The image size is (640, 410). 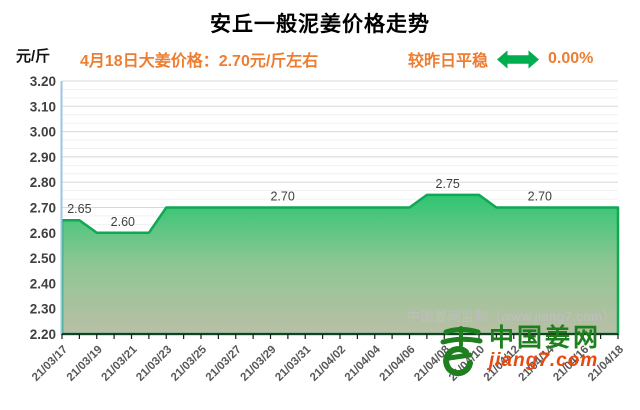 I want to click on svg-text: 21/03/17, so click(x=50, y=364).